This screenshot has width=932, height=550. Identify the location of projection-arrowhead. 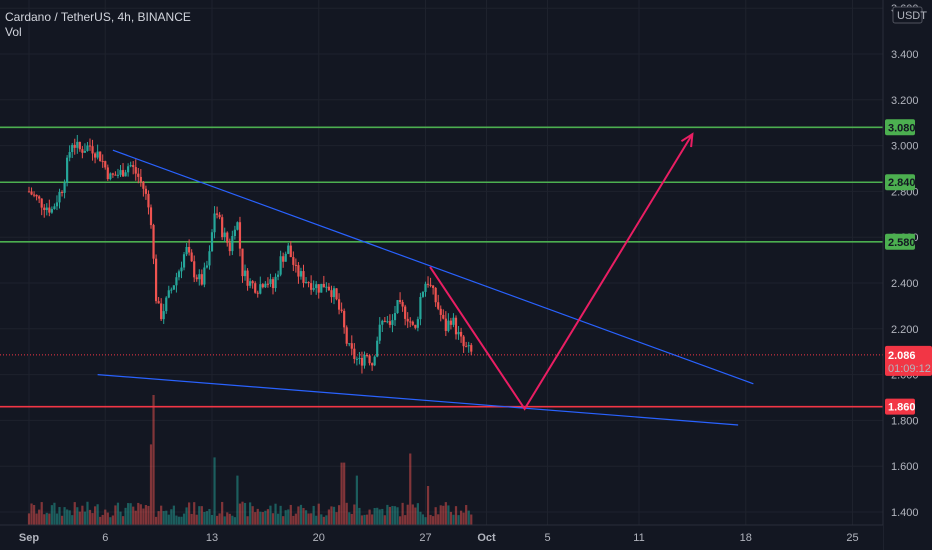
(687, 140).